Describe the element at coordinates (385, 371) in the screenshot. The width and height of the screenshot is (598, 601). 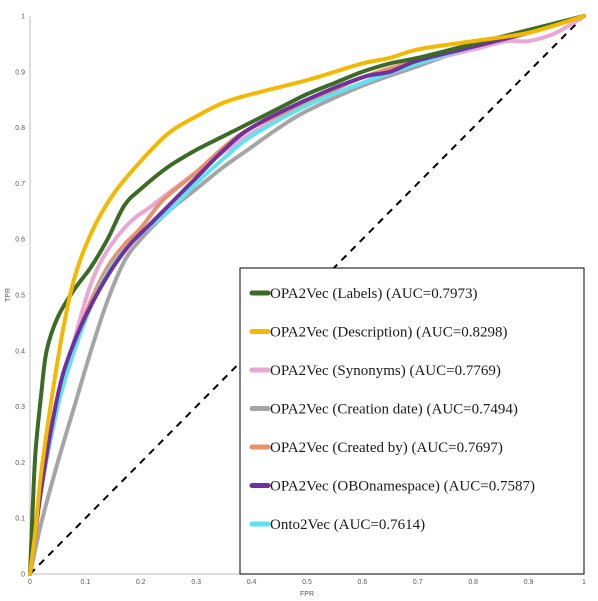
I see `legend-entry: OPA2Vec (Synonyms) (AUC=0.7769)` at that location.